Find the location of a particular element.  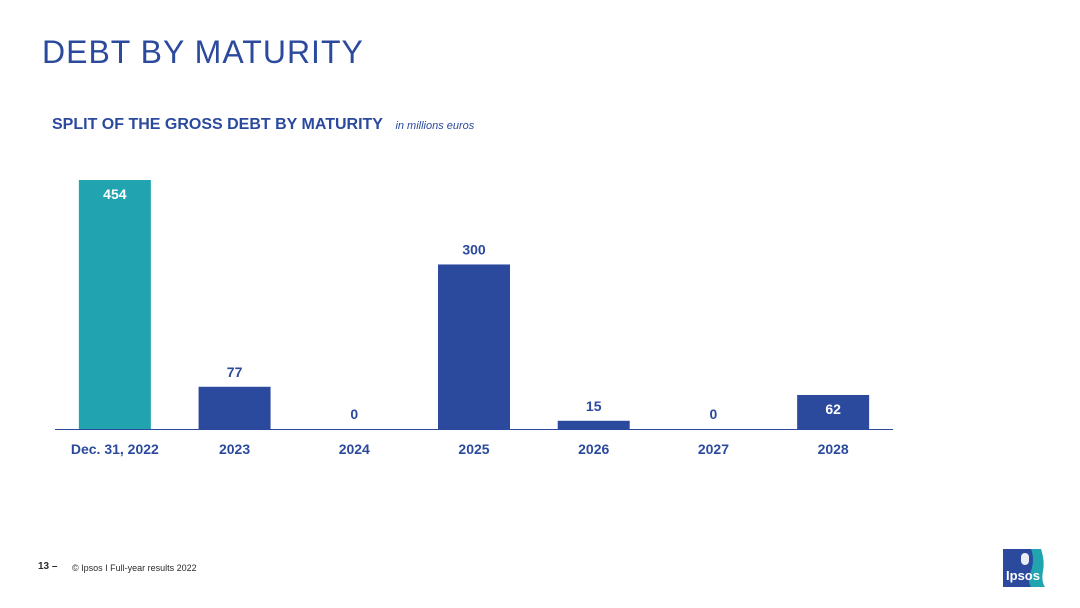

x-tick-label: 2027 is located at coordinates (713, 449).